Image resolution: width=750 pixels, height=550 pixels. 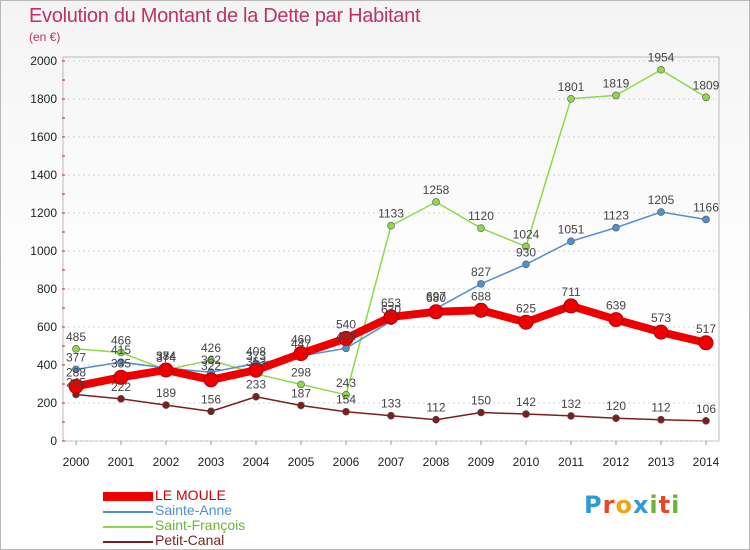 I want to click on data-label: 697, so click(x=436, y=297).